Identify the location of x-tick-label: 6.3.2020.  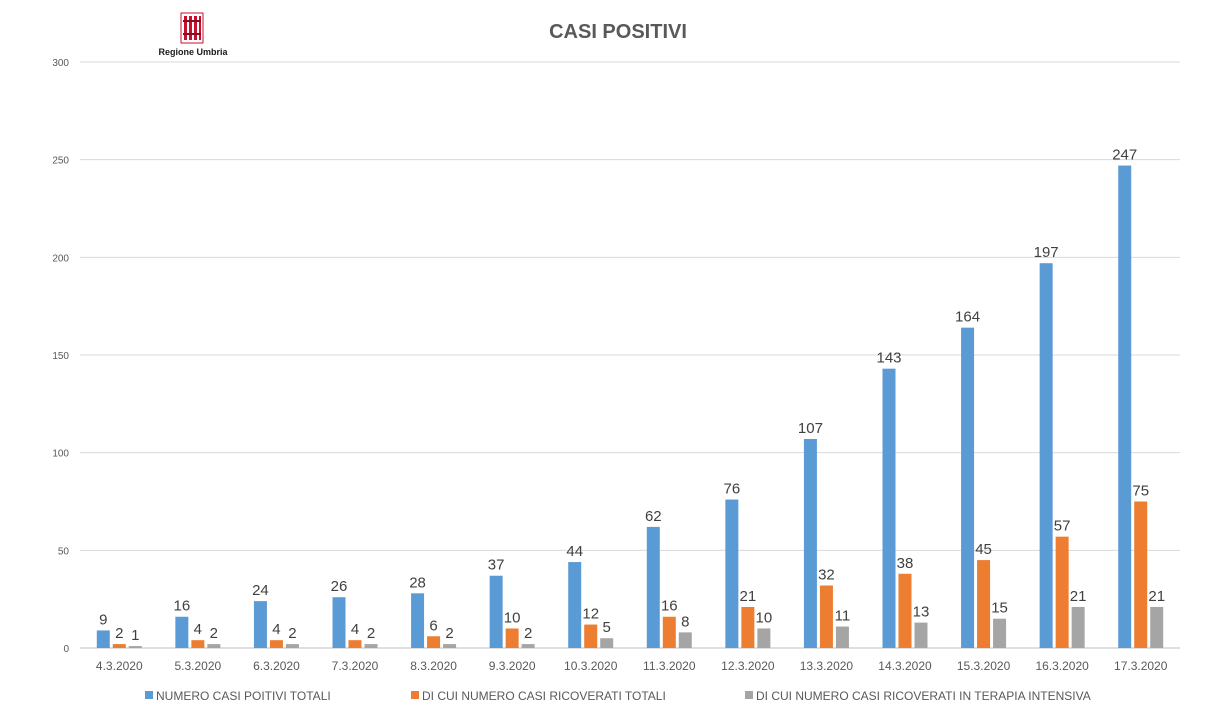
(276, 666).